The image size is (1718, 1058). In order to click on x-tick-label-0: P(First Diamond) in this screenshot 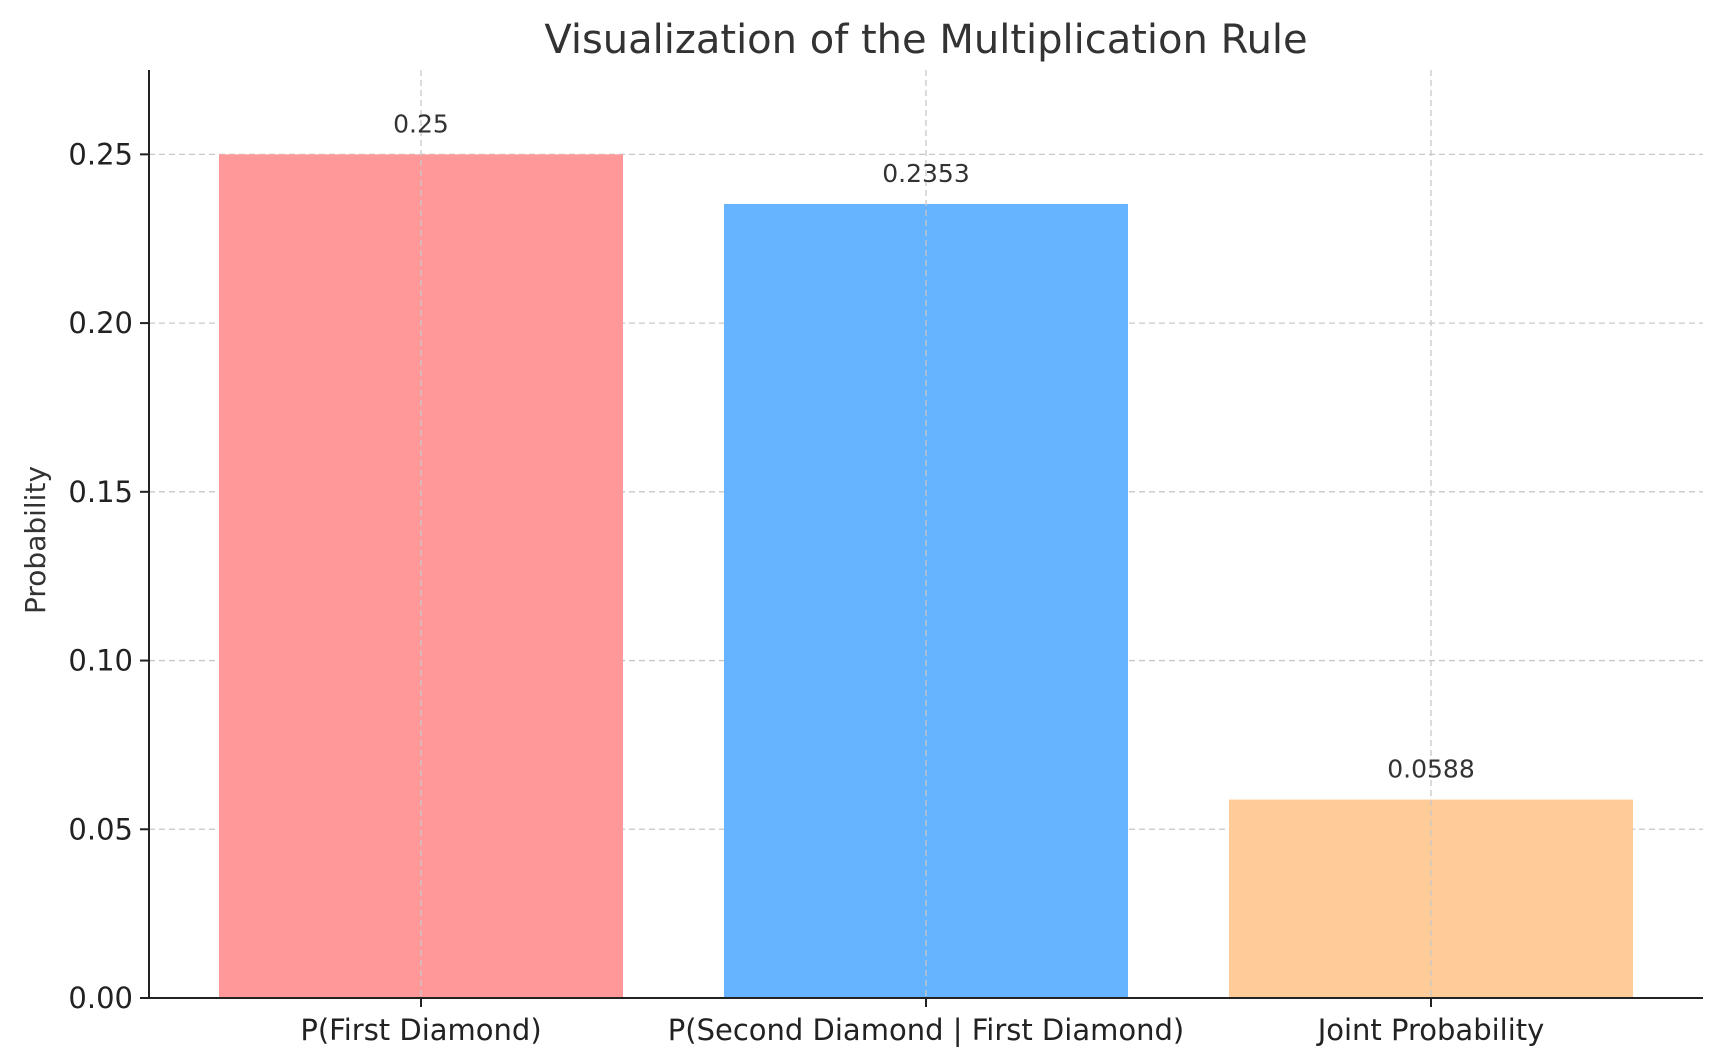, I will do `click(420, 1030)`.